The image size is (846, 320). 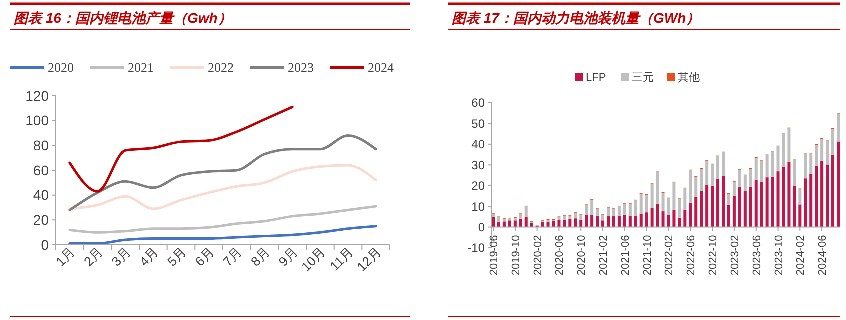 I want to click on y-tick-label: 40, so click(x=41, y=195).